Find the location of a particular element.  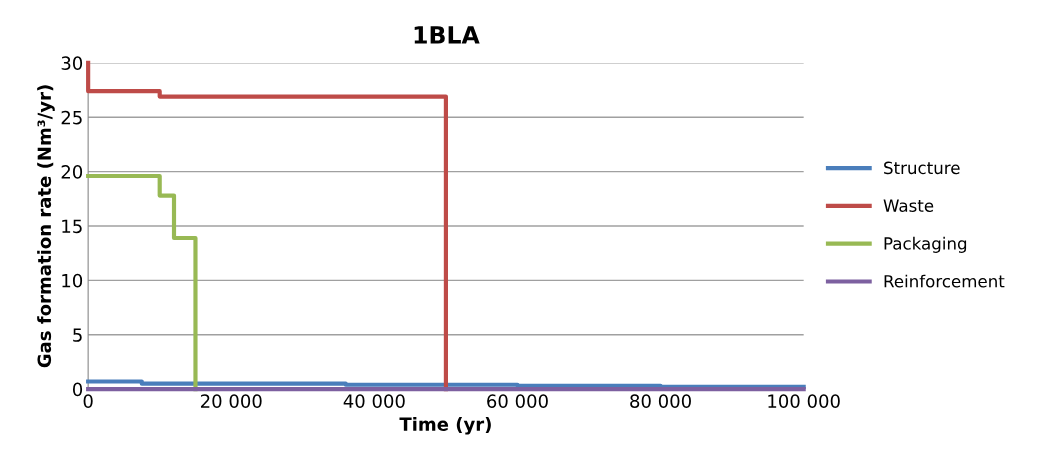

x-tick-label: 60 000 is located at coordinates (517, 401).